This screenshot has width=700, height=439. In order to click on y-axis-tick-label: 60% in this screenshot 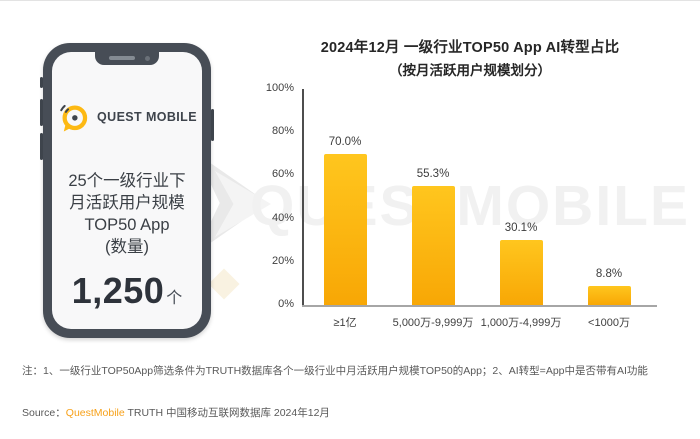, I will do `click(282, 174)`.